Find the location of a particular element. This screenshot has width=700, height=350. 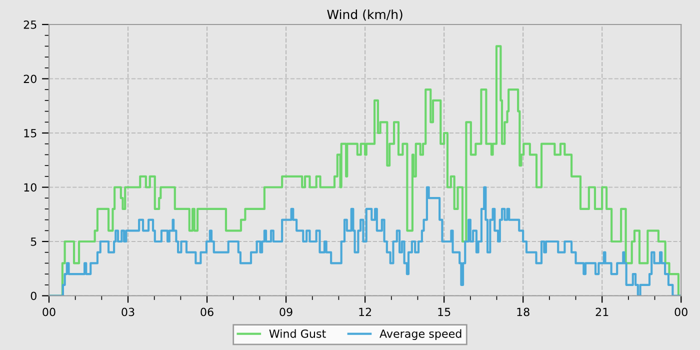

x-tick-label: 18 is located at coordinates (523, 312).